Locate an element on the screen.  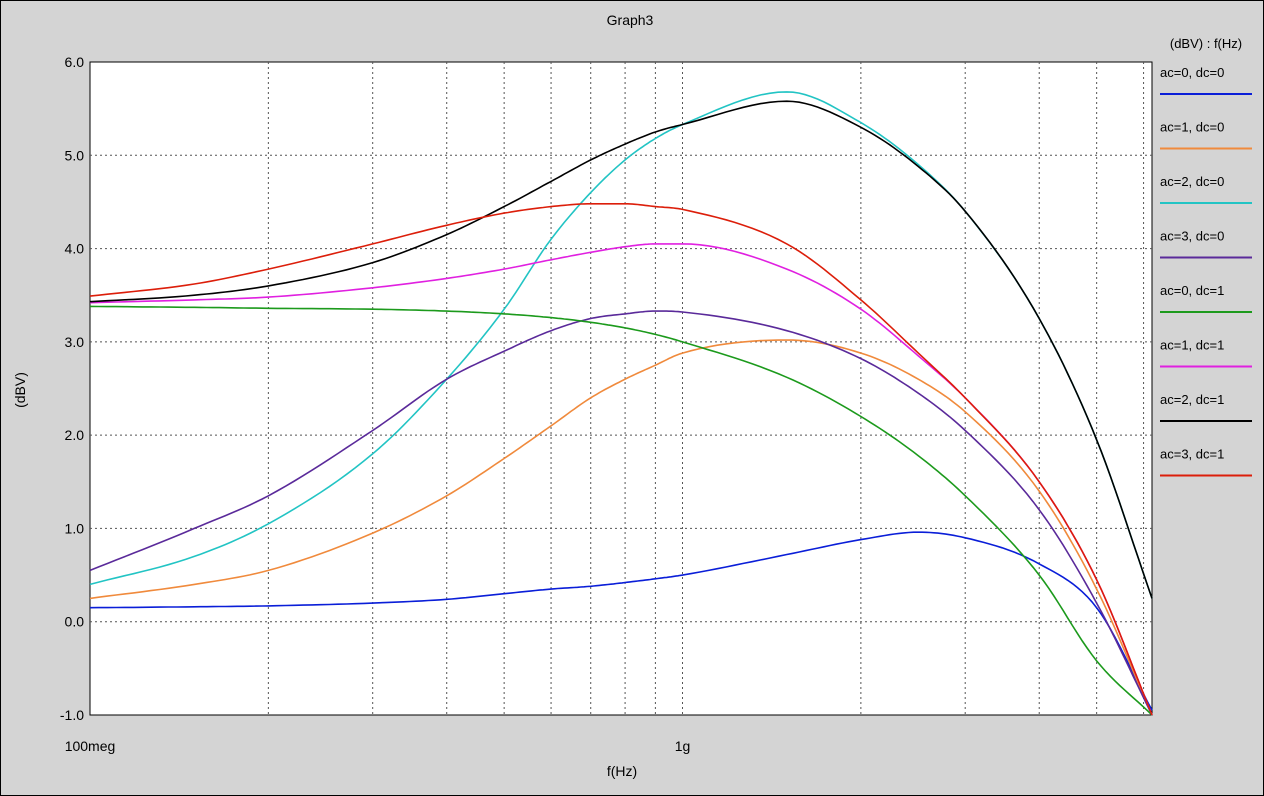
y-tick-label: 1.0 is located at coordinates (75, 528).